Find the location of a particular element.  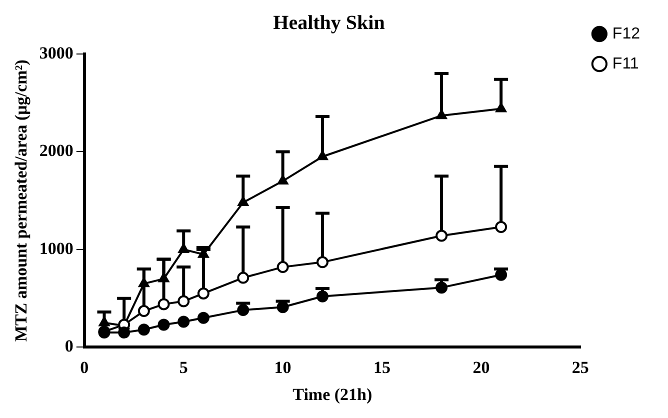

y-axis-title: MTZ amount permeated/area (μg/cm²) is located at coordinates (21, 201).